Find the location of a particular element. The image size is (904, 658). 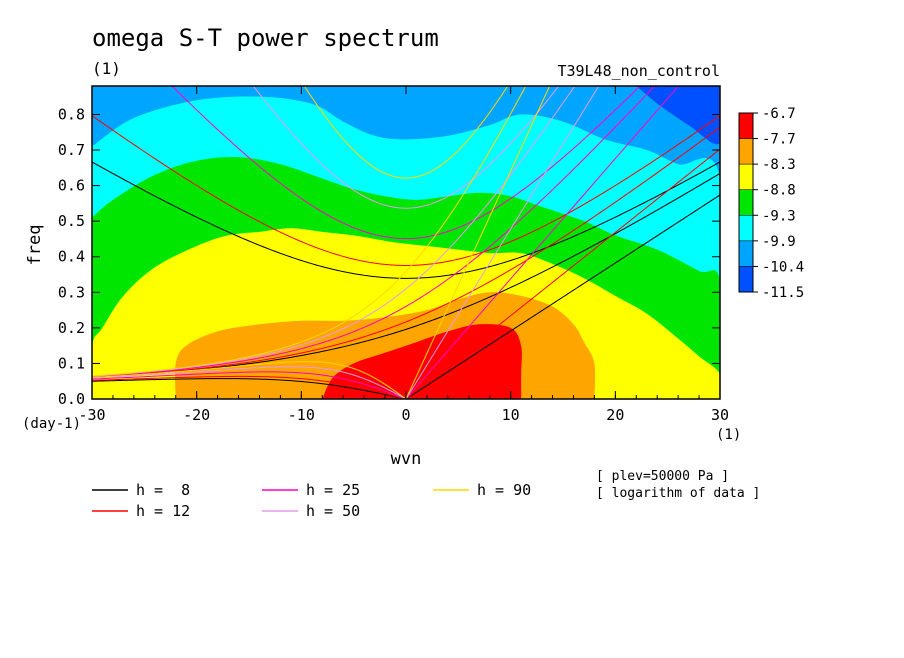

x-tick-label: 30 is located at coordinates (720, 415).